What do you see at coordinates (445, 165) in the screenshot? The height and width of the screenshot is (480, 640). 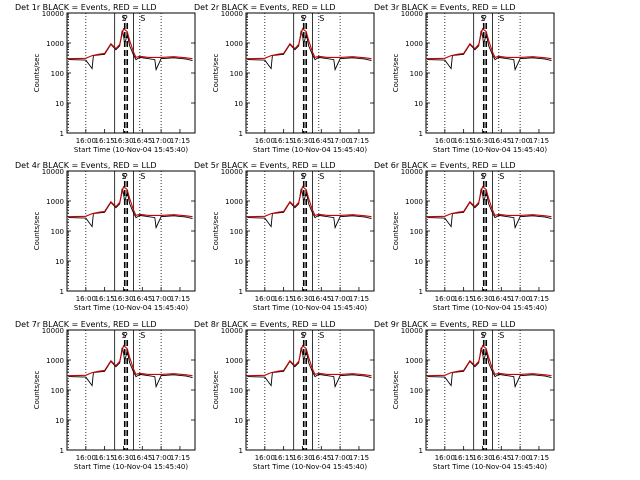 I see `panel-title: Det 6r BLACK = Events, RED = LLD` at bounding box center [445, 165].